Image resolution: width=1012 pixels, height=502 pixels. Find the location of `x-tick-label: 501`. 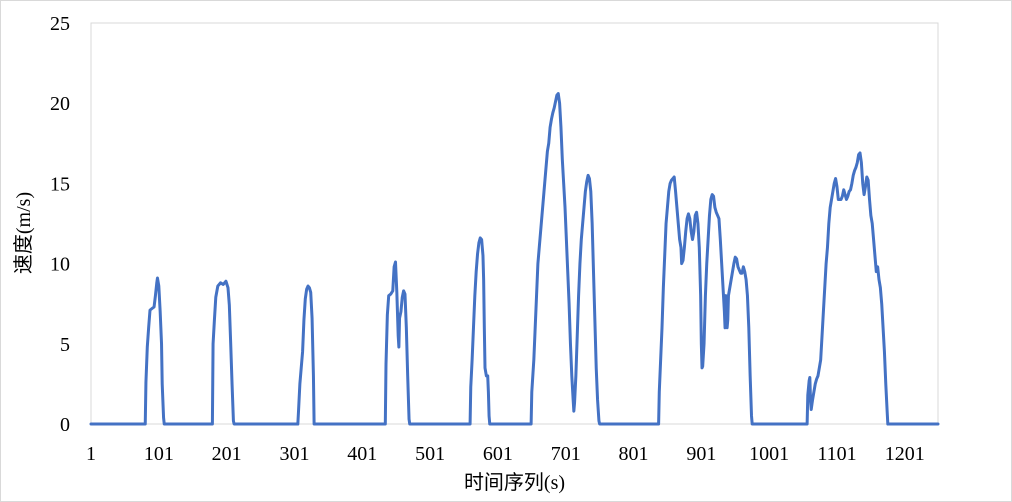

x-tick-label: 501 is located at coordinates (430, 454).